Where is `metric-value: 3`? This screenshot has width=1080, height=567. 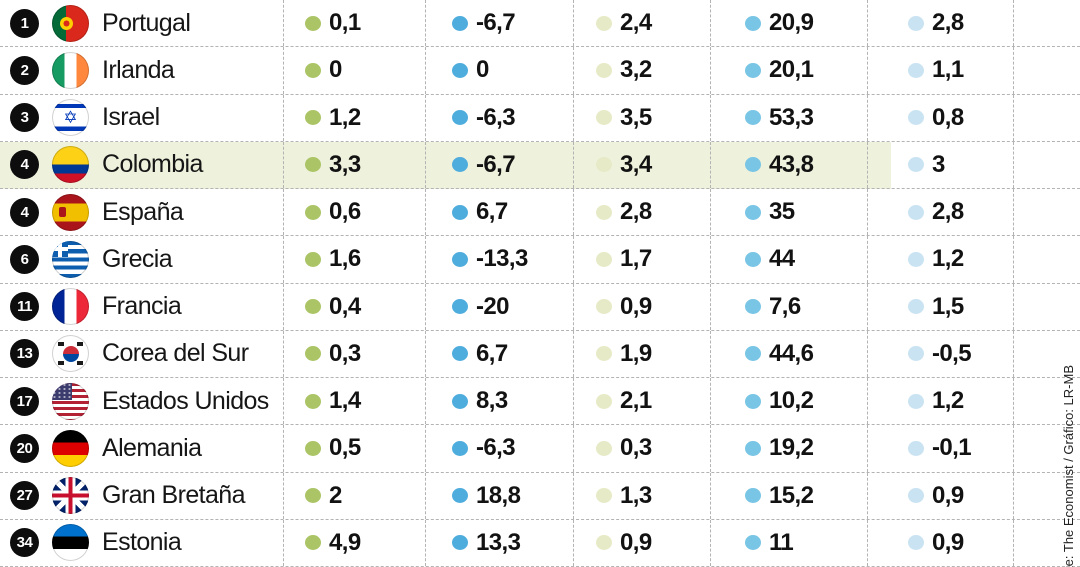
metric-value: 3 is located at coordinates (938, 164).